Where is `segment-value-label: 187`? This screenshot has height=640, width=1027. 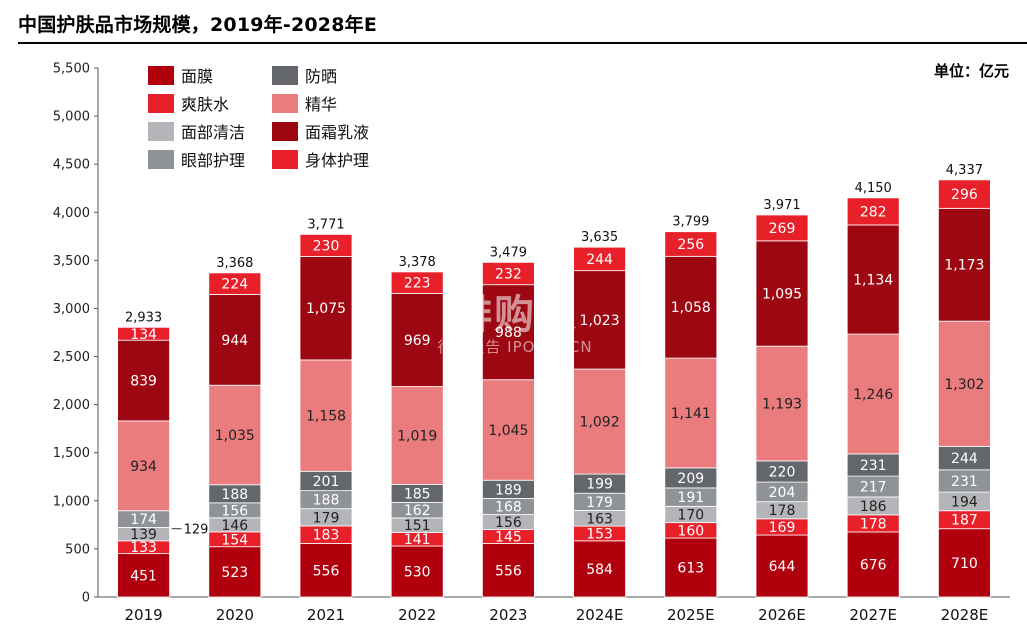 segment-value-label: 187 is located at coordinates (964, 521).